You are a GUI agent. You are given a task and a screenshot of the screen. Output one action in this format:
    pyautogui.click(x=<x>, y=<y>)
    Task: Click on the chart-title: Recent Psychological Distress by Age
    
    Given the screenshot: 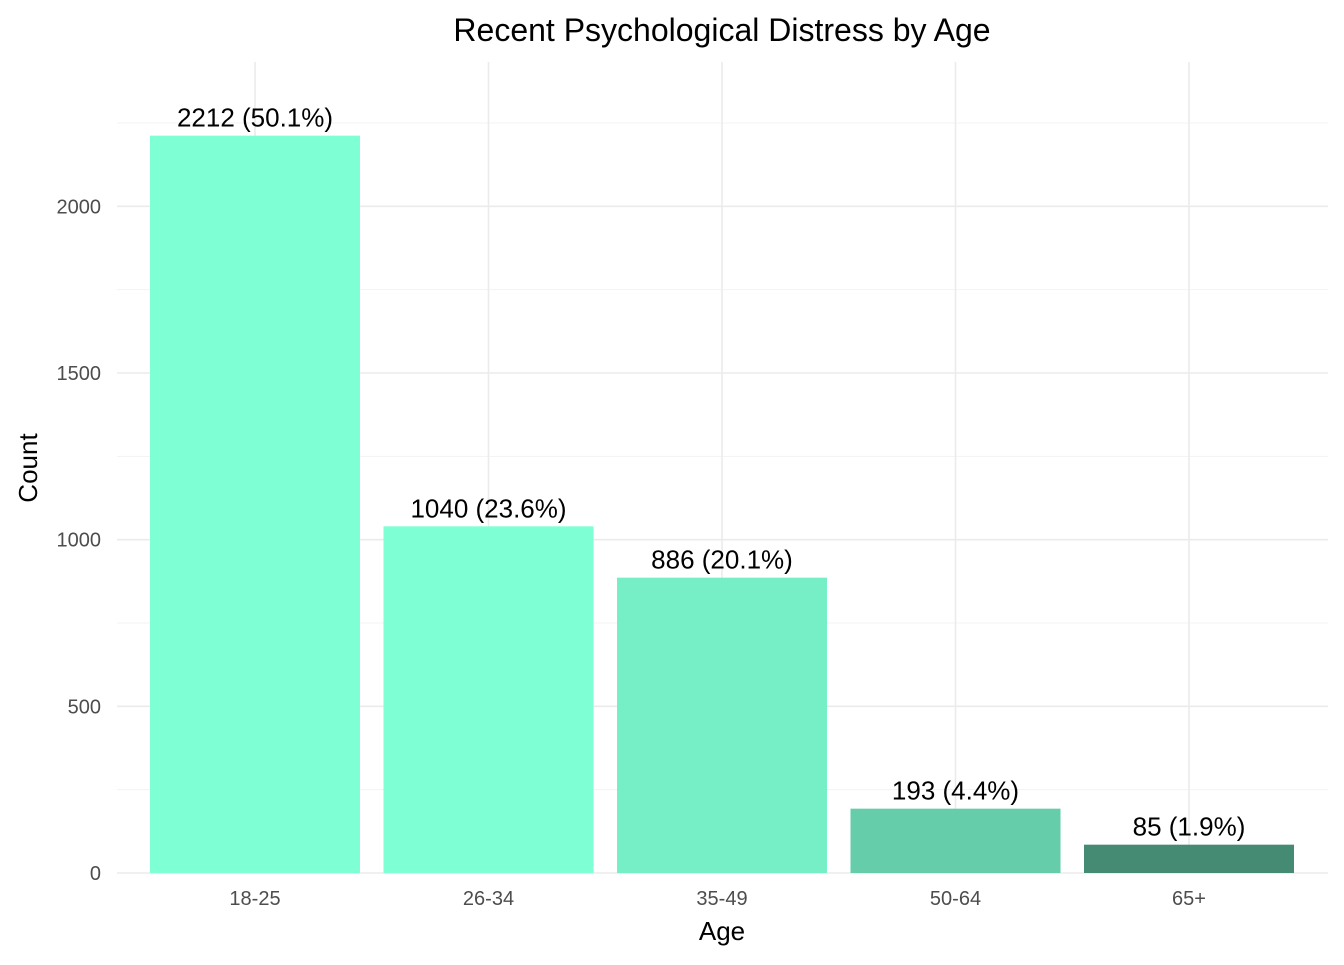 What is the action you would take?
    pyautogui.click(x=721, y=30)
    